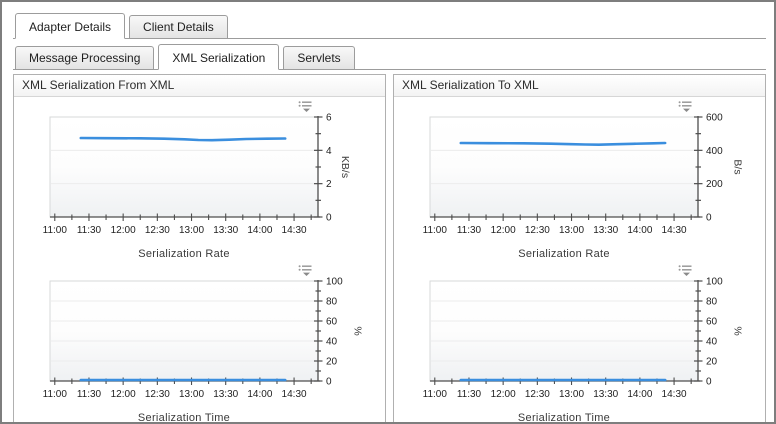 This screenshot has width=776, height=424. Describe the element at coordinates (219, 57) in the screenshot. I see `tab-xml-serialization: XML Serialization` at that location.